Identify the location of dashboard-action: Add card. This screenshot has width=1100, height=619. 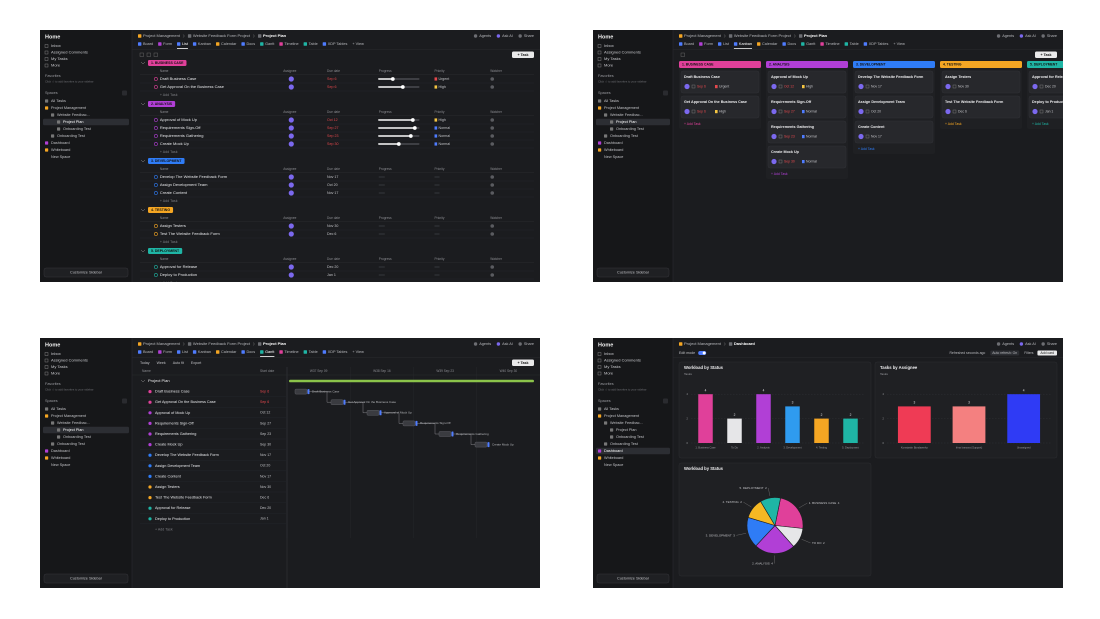
(1047, 353).